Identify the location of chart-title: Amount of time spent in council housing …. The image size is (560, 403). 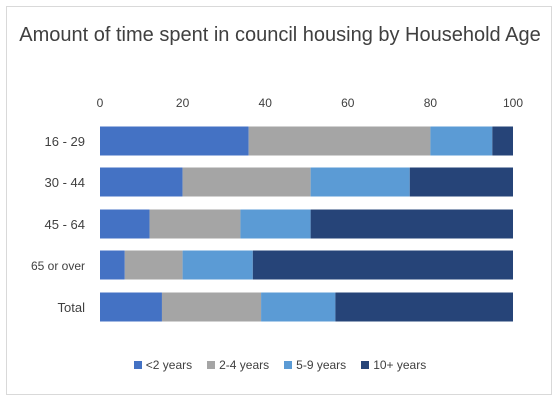
(280, 35).